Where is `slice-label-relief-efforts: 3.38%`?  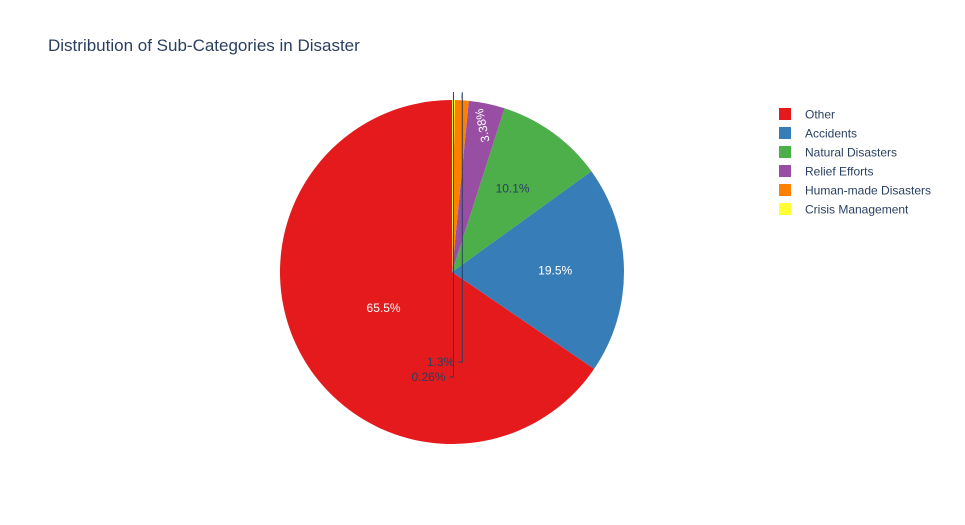 slice-label-relief-efforts: 3.38% is located at coordinates (482, 125).